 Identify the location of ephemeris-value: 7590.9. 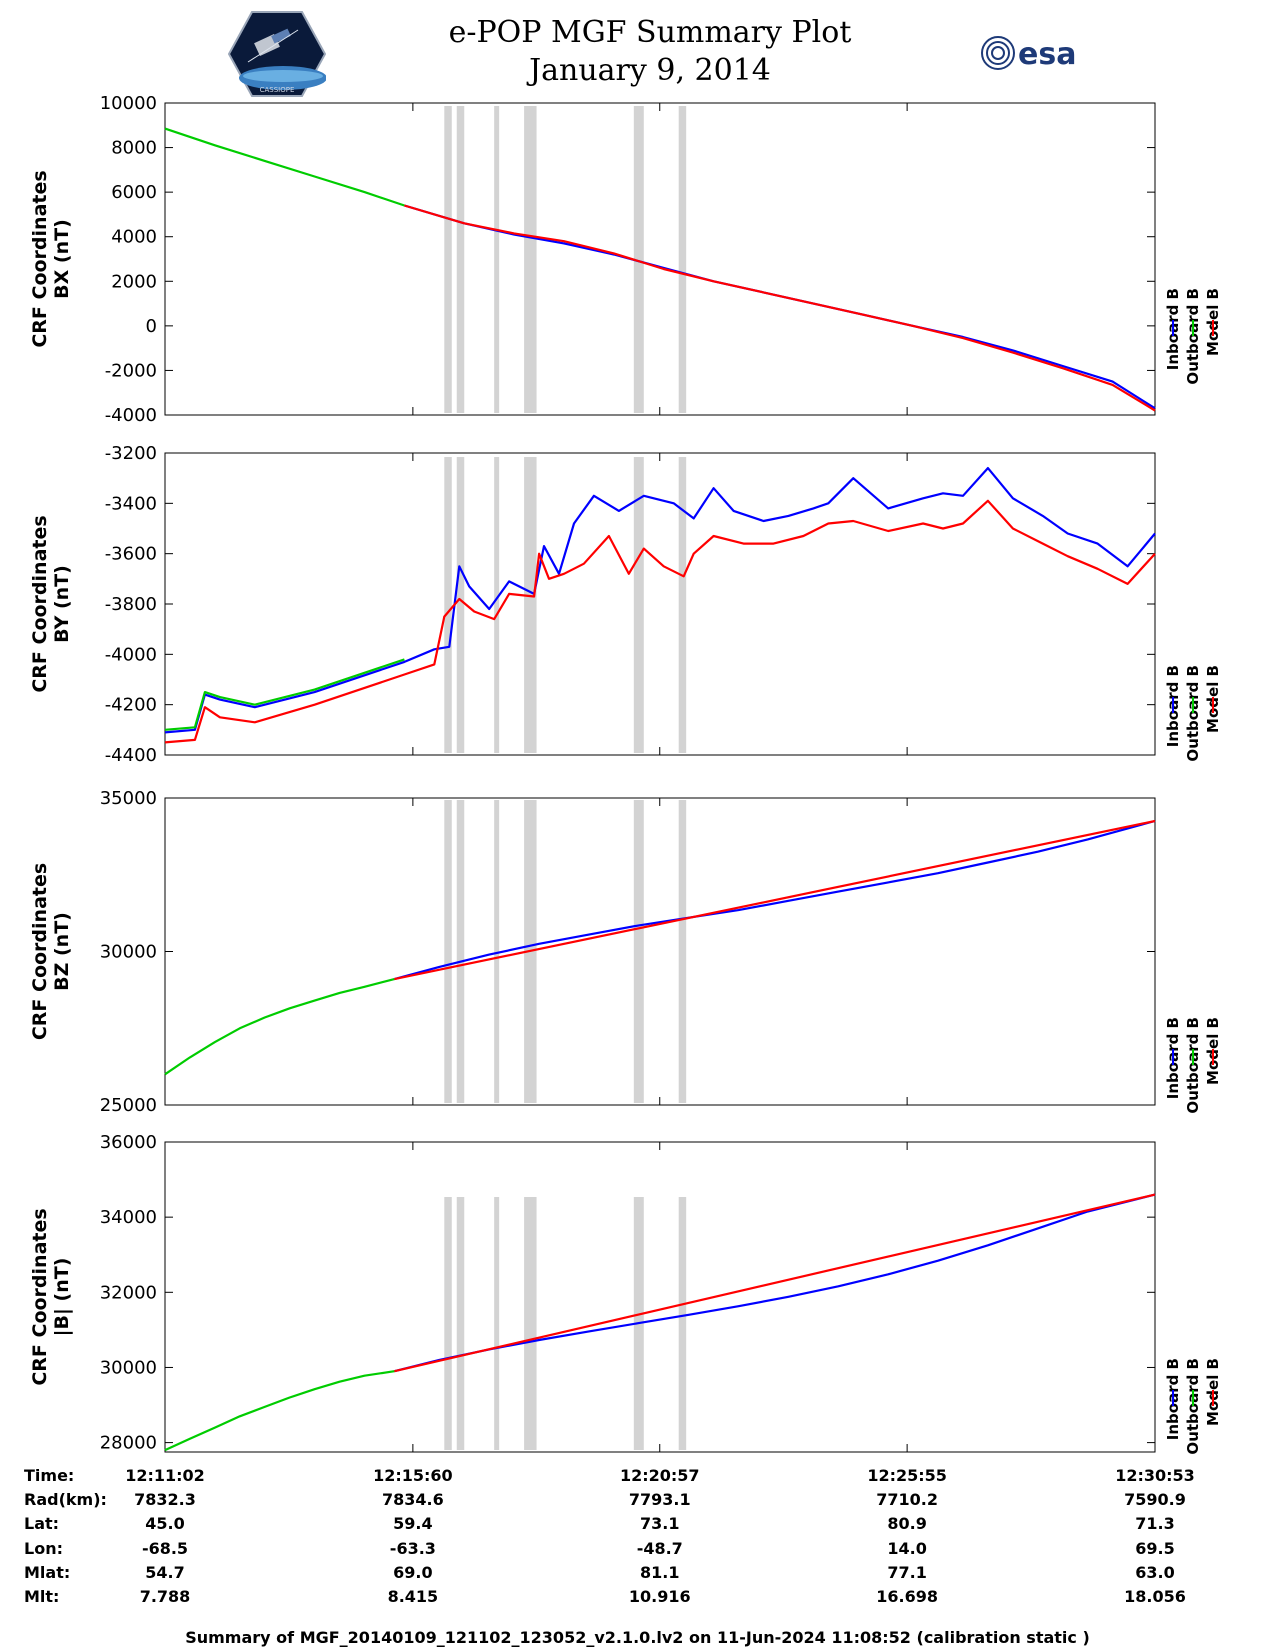
(1155, 1499).